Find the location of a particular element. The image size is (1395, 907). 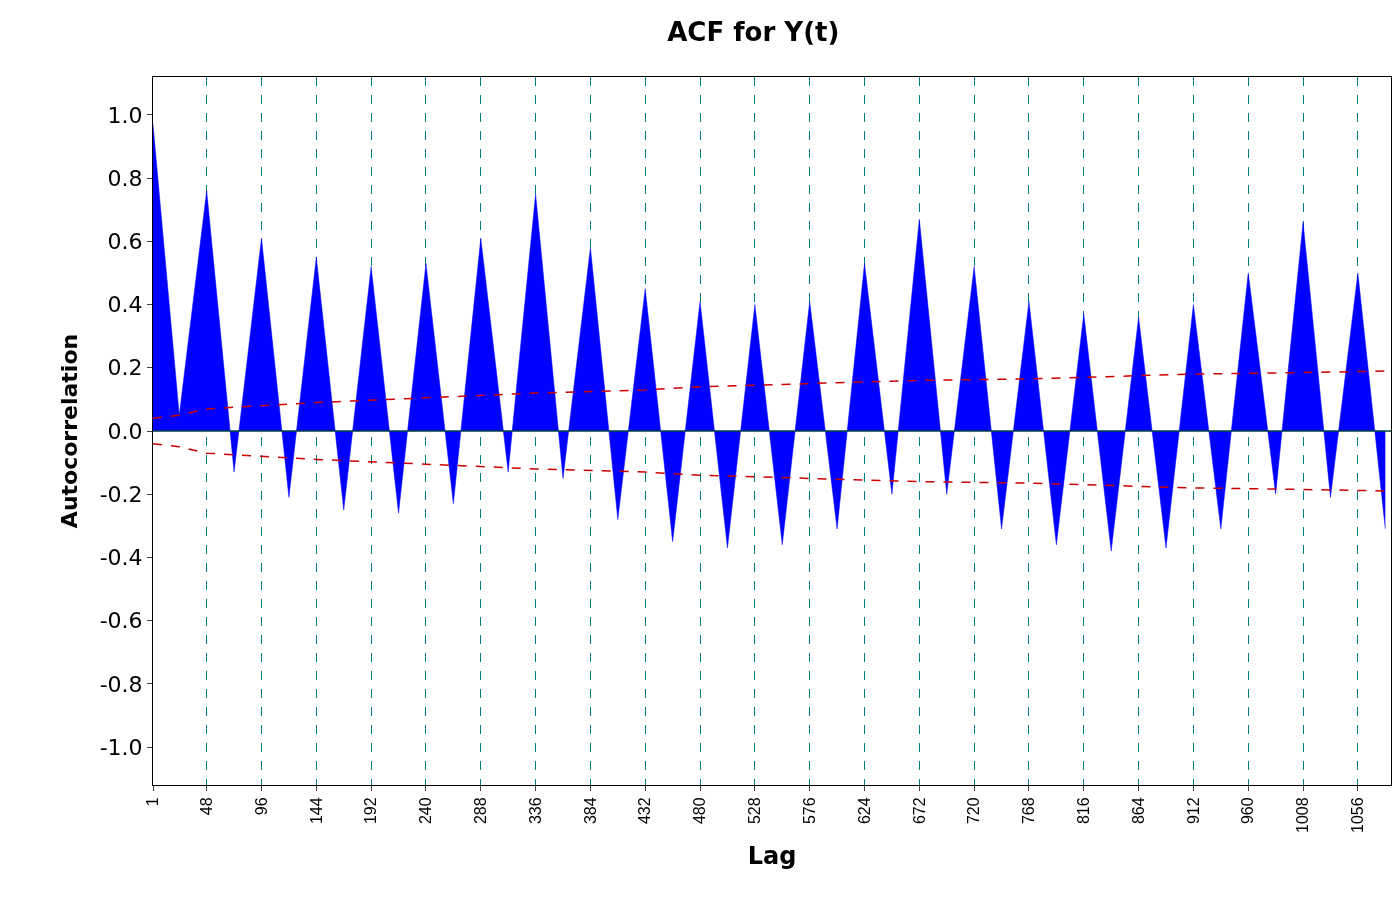

x-tick-label: 144 is located at coordinates (316, 811).